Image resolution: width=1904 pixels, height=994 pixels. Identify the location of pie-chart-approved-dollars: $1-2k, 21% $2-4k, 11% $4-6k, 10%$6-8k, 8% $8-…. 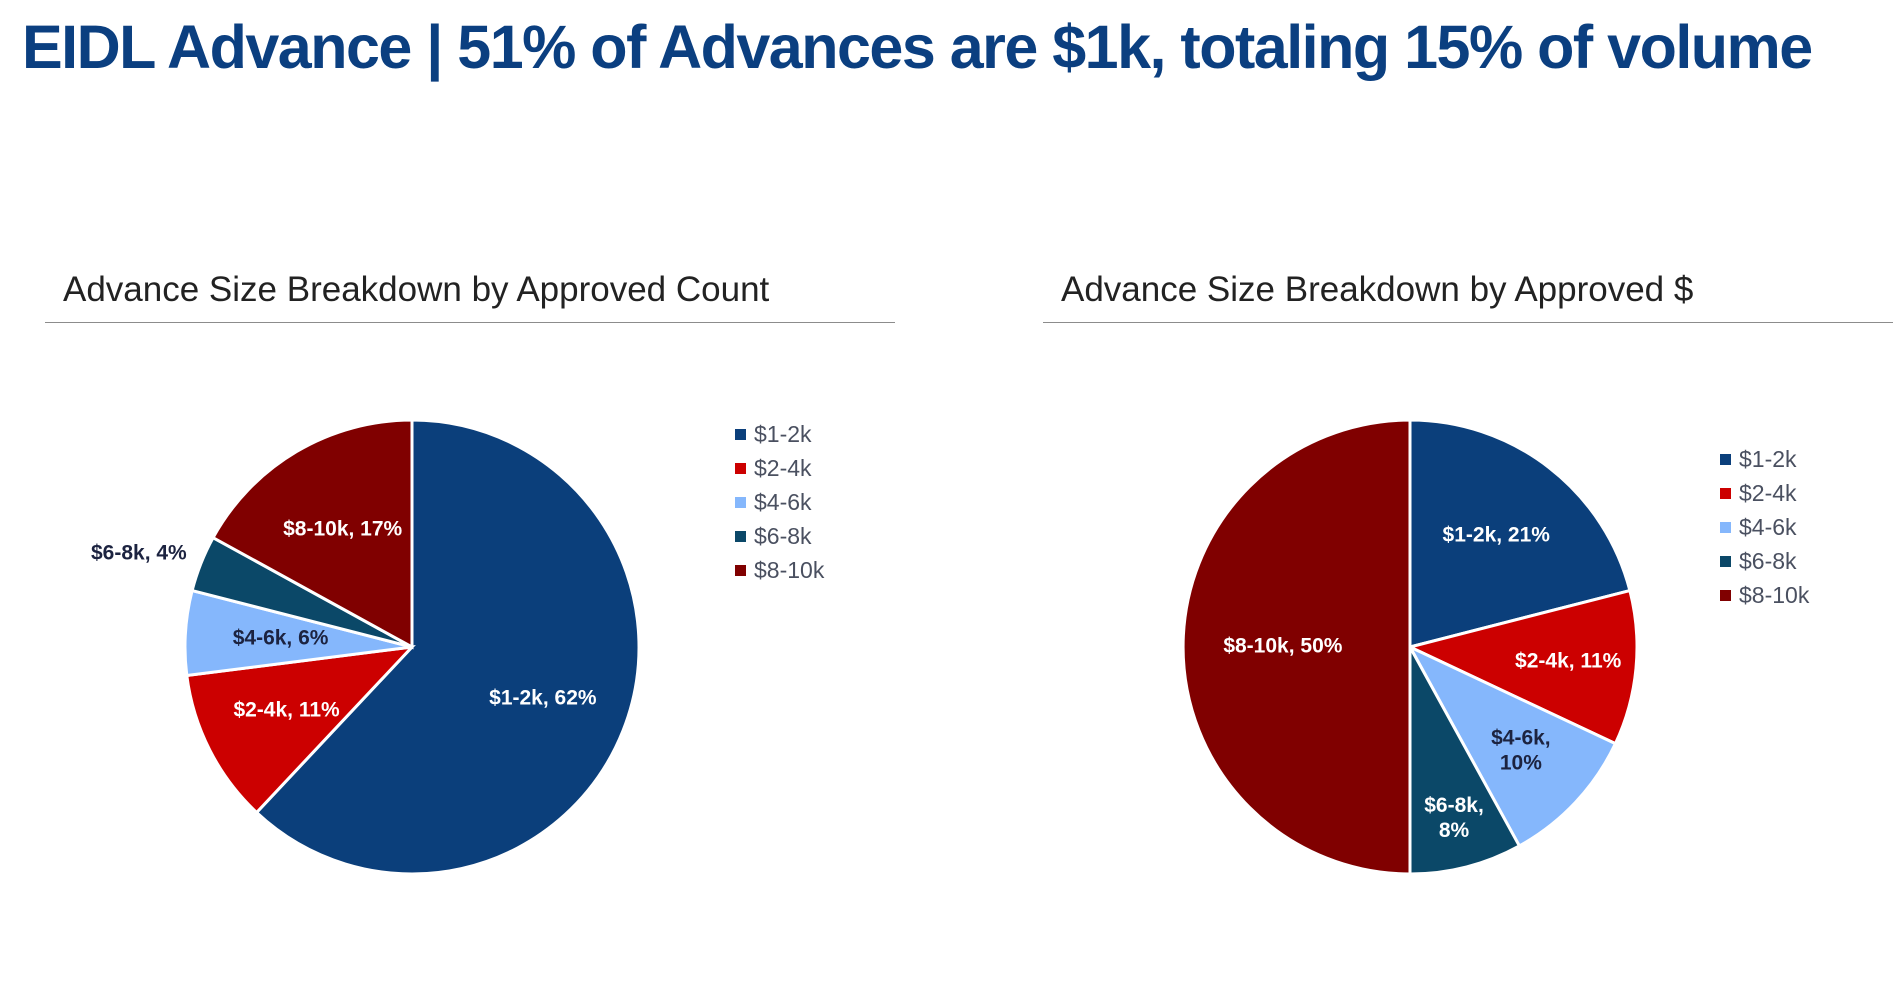
(1410, 647).